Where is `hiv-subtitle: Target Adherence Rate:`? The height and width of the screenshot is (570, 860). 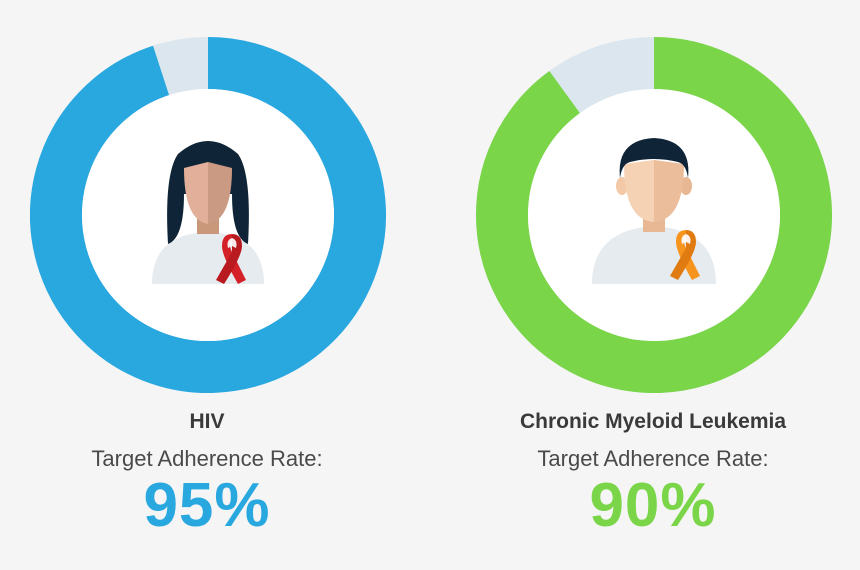 hiv-subtitle: Target Adherence Rate: is located at coordinates (207, 458).